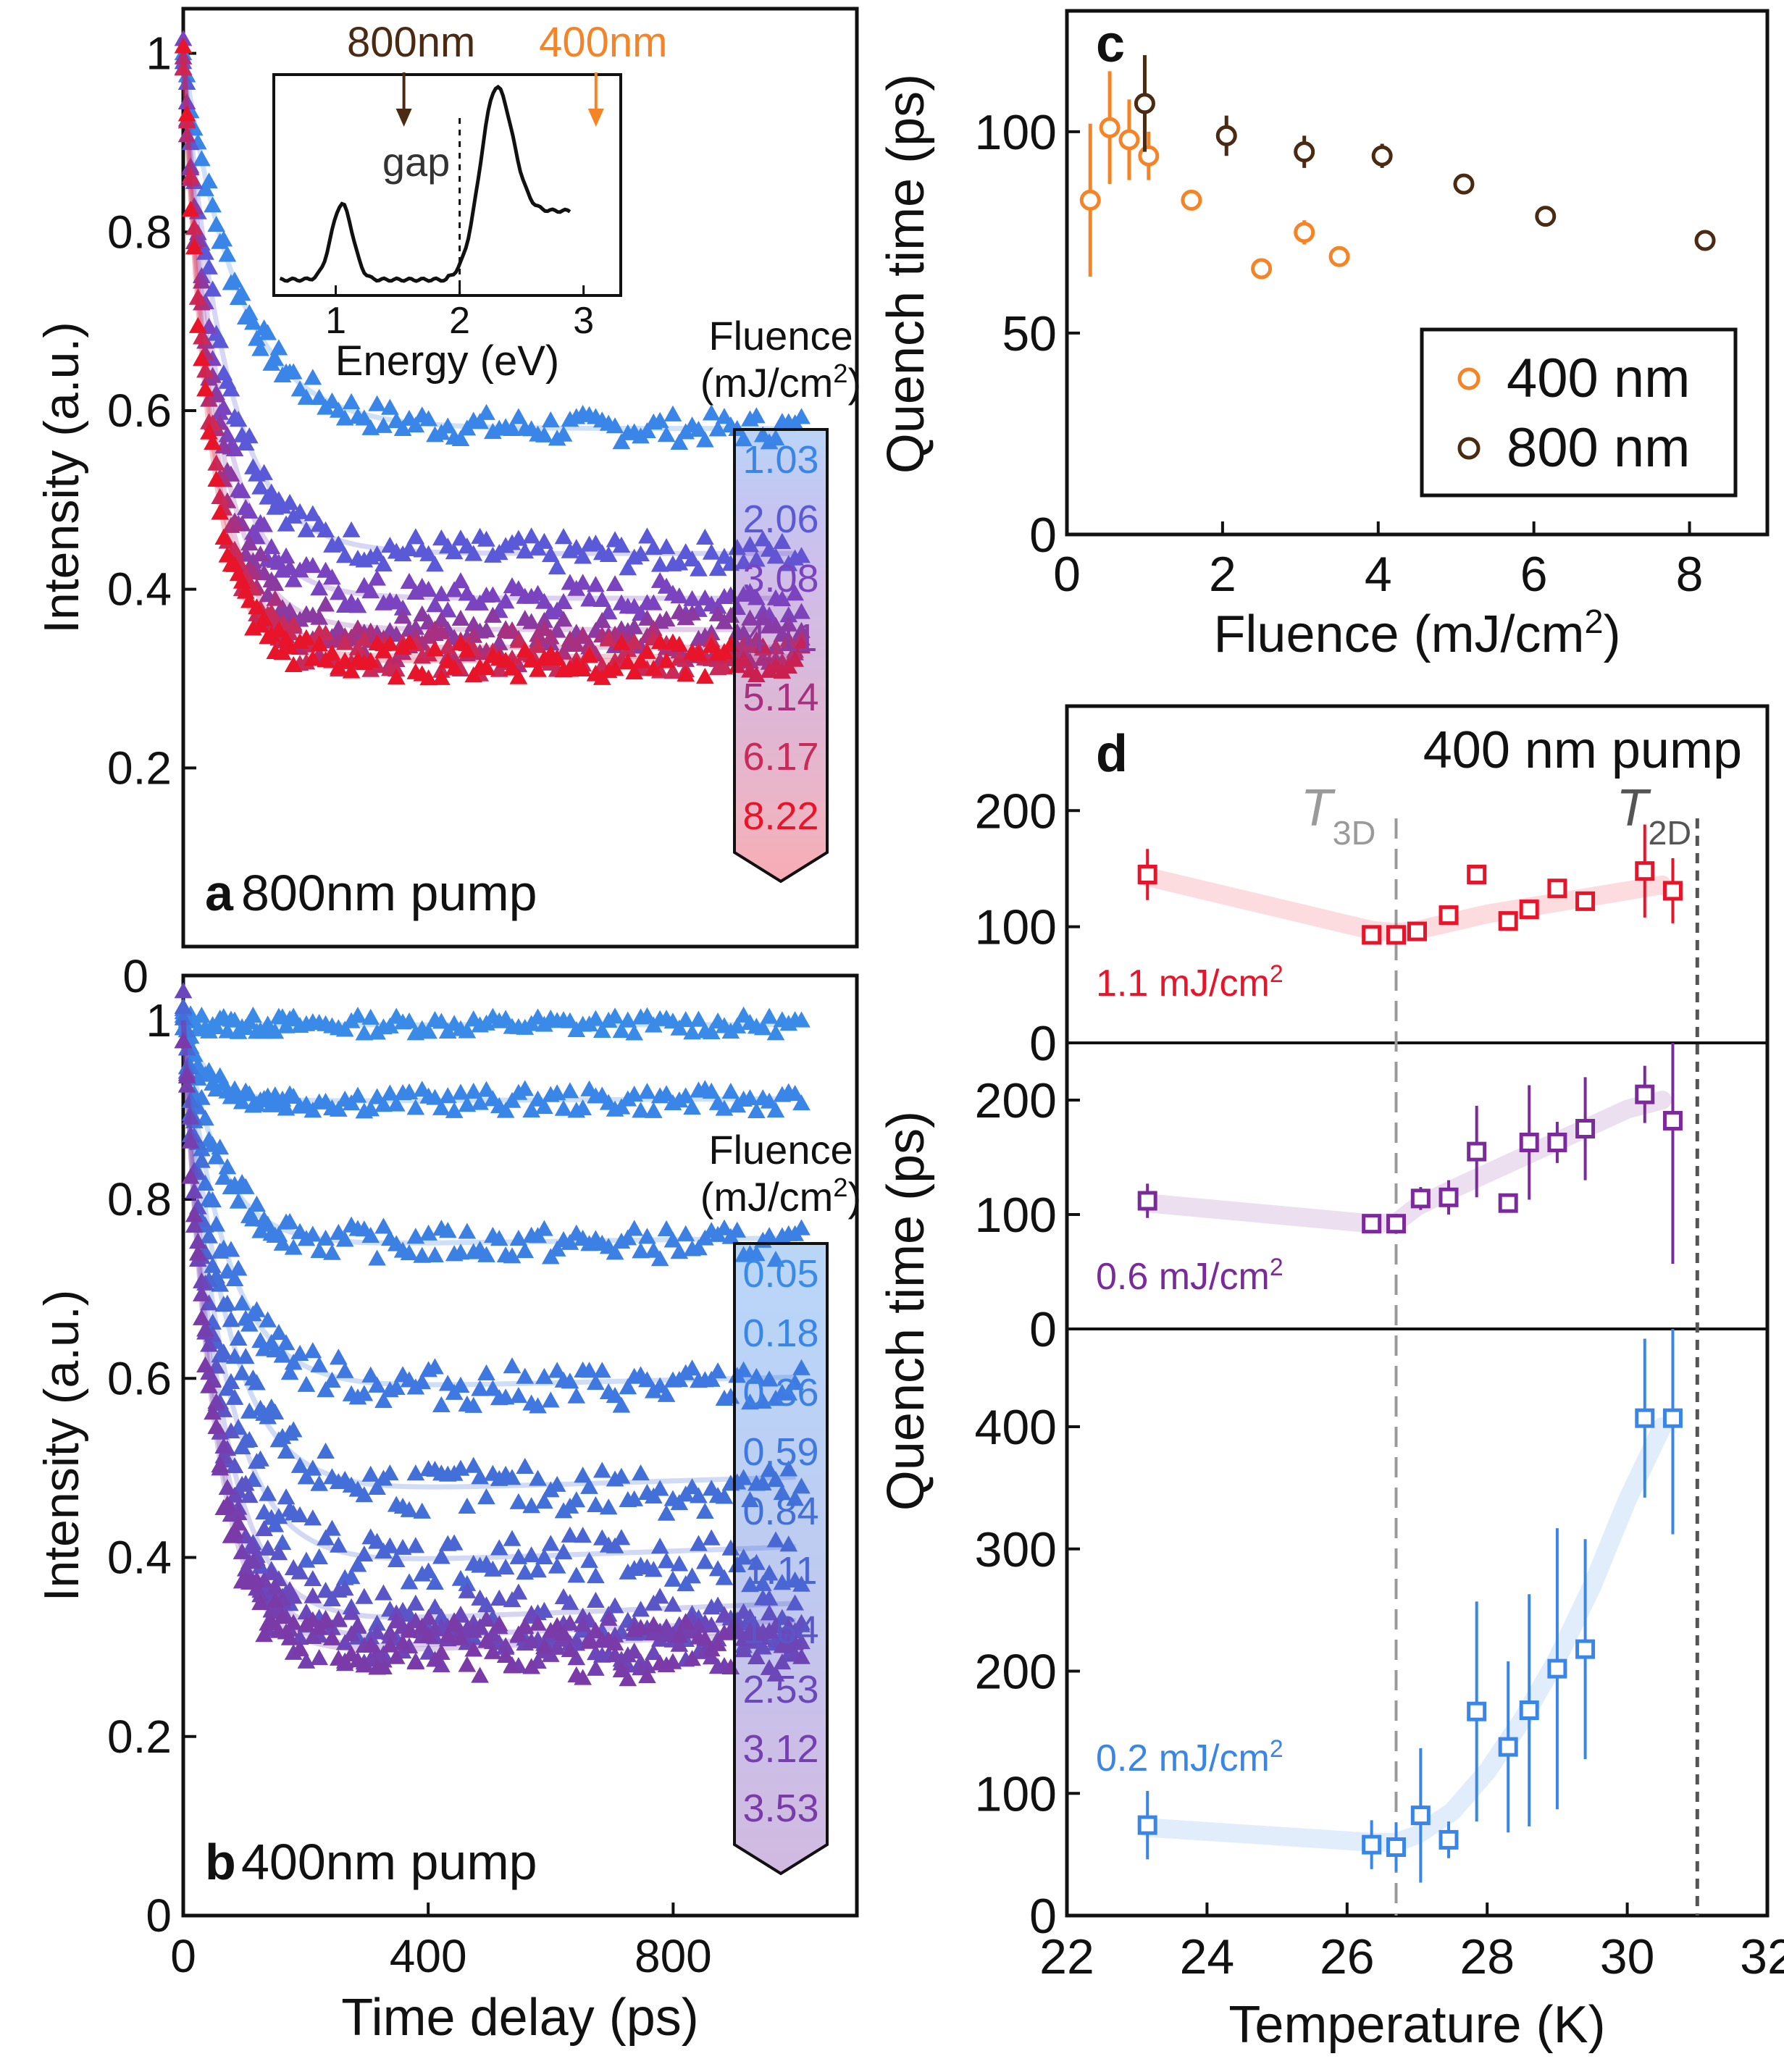 The image size is (1784, 2072). I want to click on panel-a-legend-unit-part: 2, so click(840, 373).